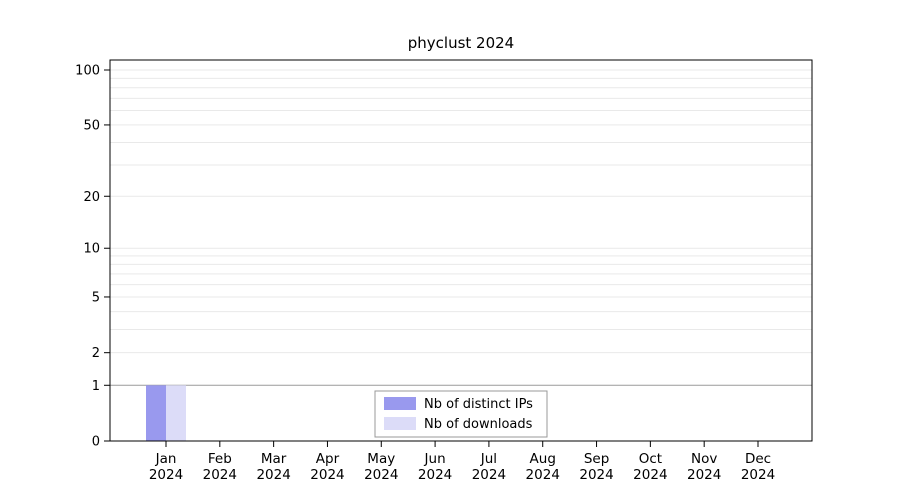 The height and width of the screenshot is (500, 900). Describe the element at coordinates (91, 125) in the screenshot. I see `y-tick-label: 50` at that location.